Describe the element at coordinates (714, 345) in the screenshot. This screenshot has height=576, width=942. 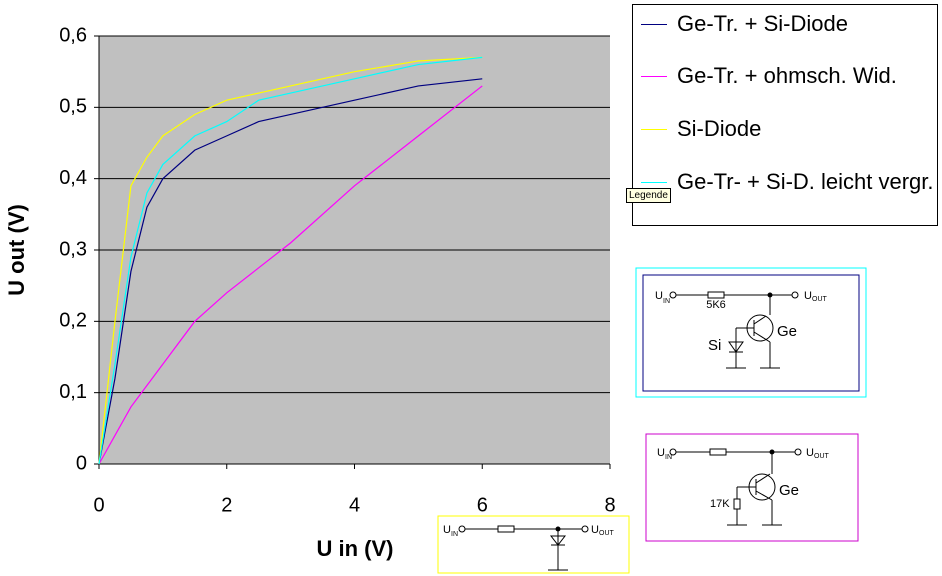
I see `label: Si` at that location.